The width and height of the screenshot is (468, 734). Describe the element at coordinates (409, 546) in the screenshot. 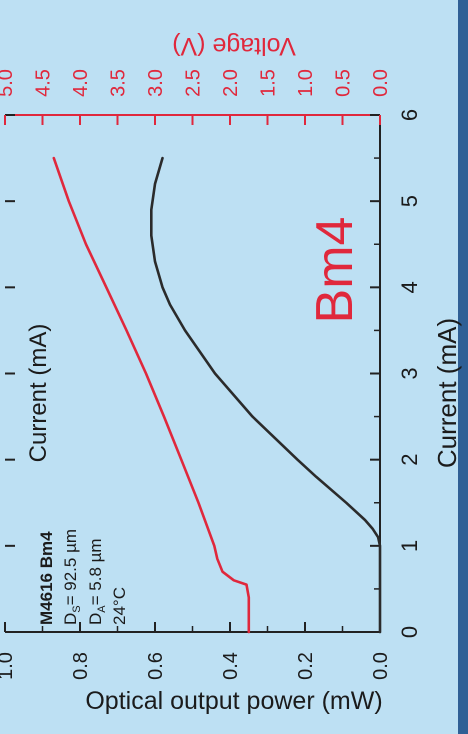

I see `x-tick-label-1: 1` at that location.